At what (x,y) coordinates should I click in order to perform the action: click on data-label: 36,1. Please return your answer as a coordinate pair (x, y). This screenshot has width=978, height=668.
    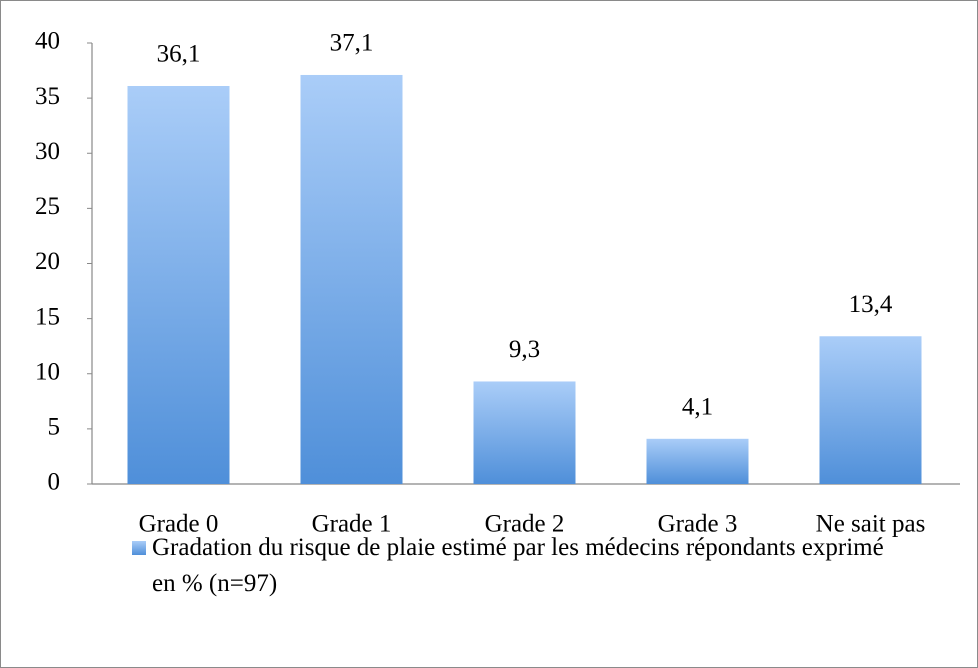
    Looking at the image, I should click on (179, 54).